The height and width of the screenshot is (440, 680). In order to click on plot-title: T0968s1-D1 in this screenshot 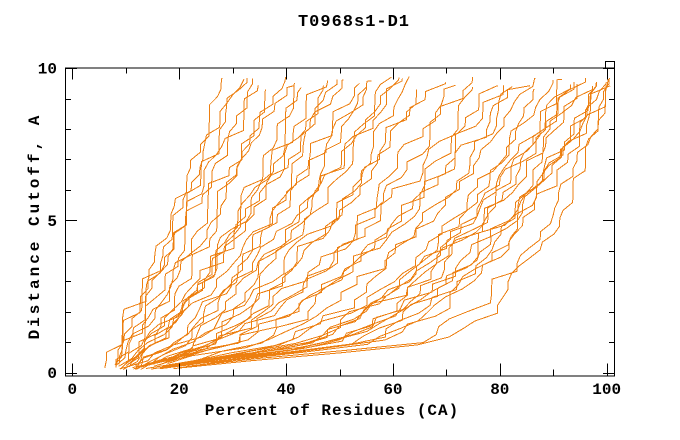, I will do `click(354, 22)`.